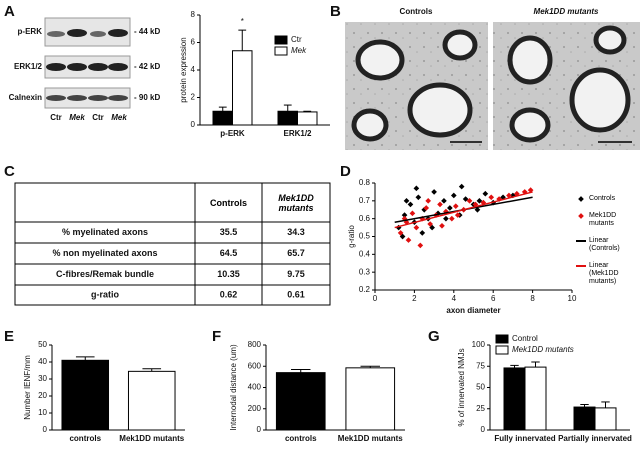 This screenshot has width=640, height=453. What do you see at coordinates (365, 200) in the screenshot?
I see `y-tick-label: 0.7` at bounding box center [365, 200].